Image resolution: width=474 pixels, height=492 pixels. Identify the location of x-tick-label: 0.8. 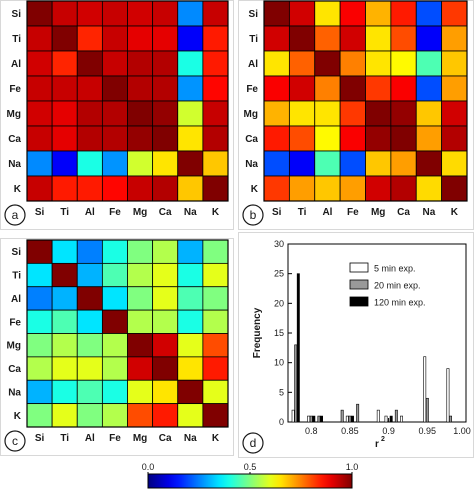
(311, 431).